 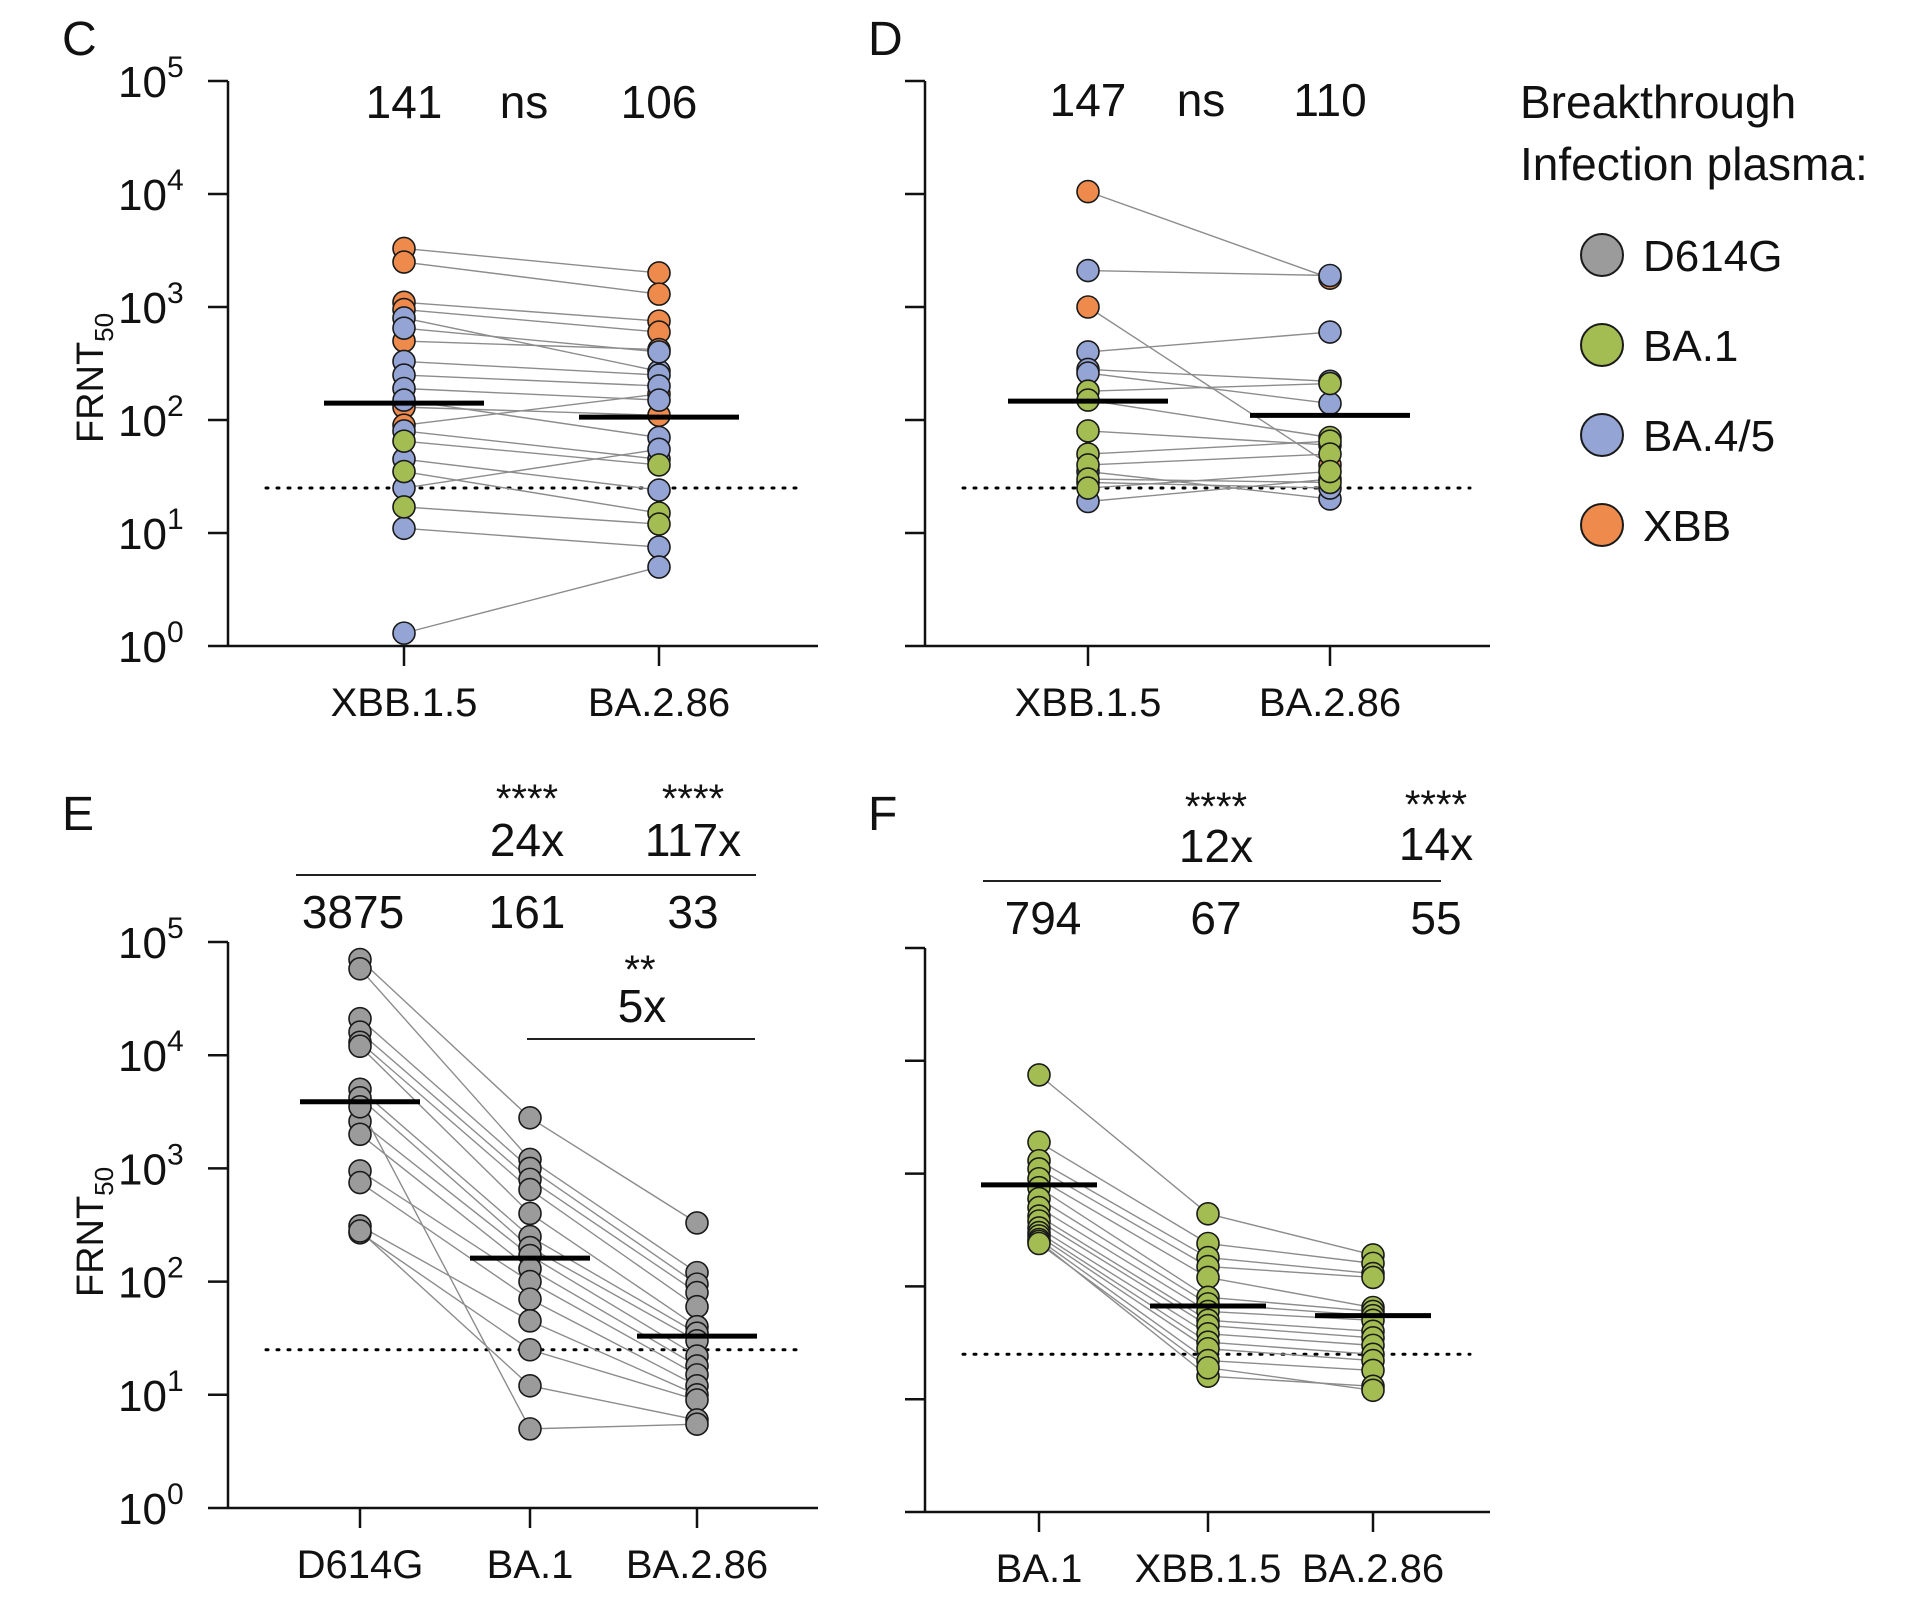 What do you see at coordinates (527, 840) in the screenshot?
I see `fold-change-e-1: 24x` at bounding box center [527, 840].